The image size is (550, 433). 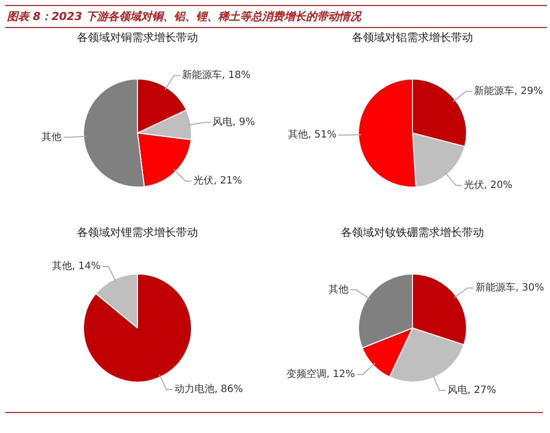 What do you see at coordinates (233, 122) in the screenshot?
I see `slice-label: 风电, 9%` at bounding box center [233, 122].